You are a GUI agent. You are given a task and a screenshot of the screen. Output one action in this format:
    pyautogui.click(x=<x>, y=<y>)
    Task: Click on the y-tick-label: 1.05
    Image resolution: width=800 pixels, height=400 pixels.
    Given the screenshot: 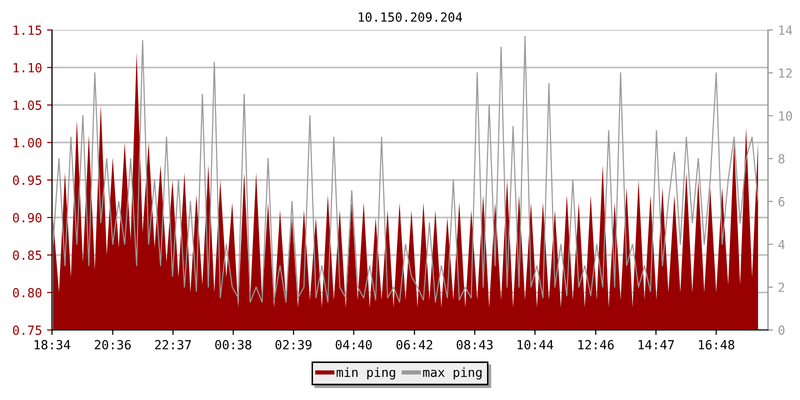 What is the action you would take?
    pyautogui.click(x=28, y=105)
    